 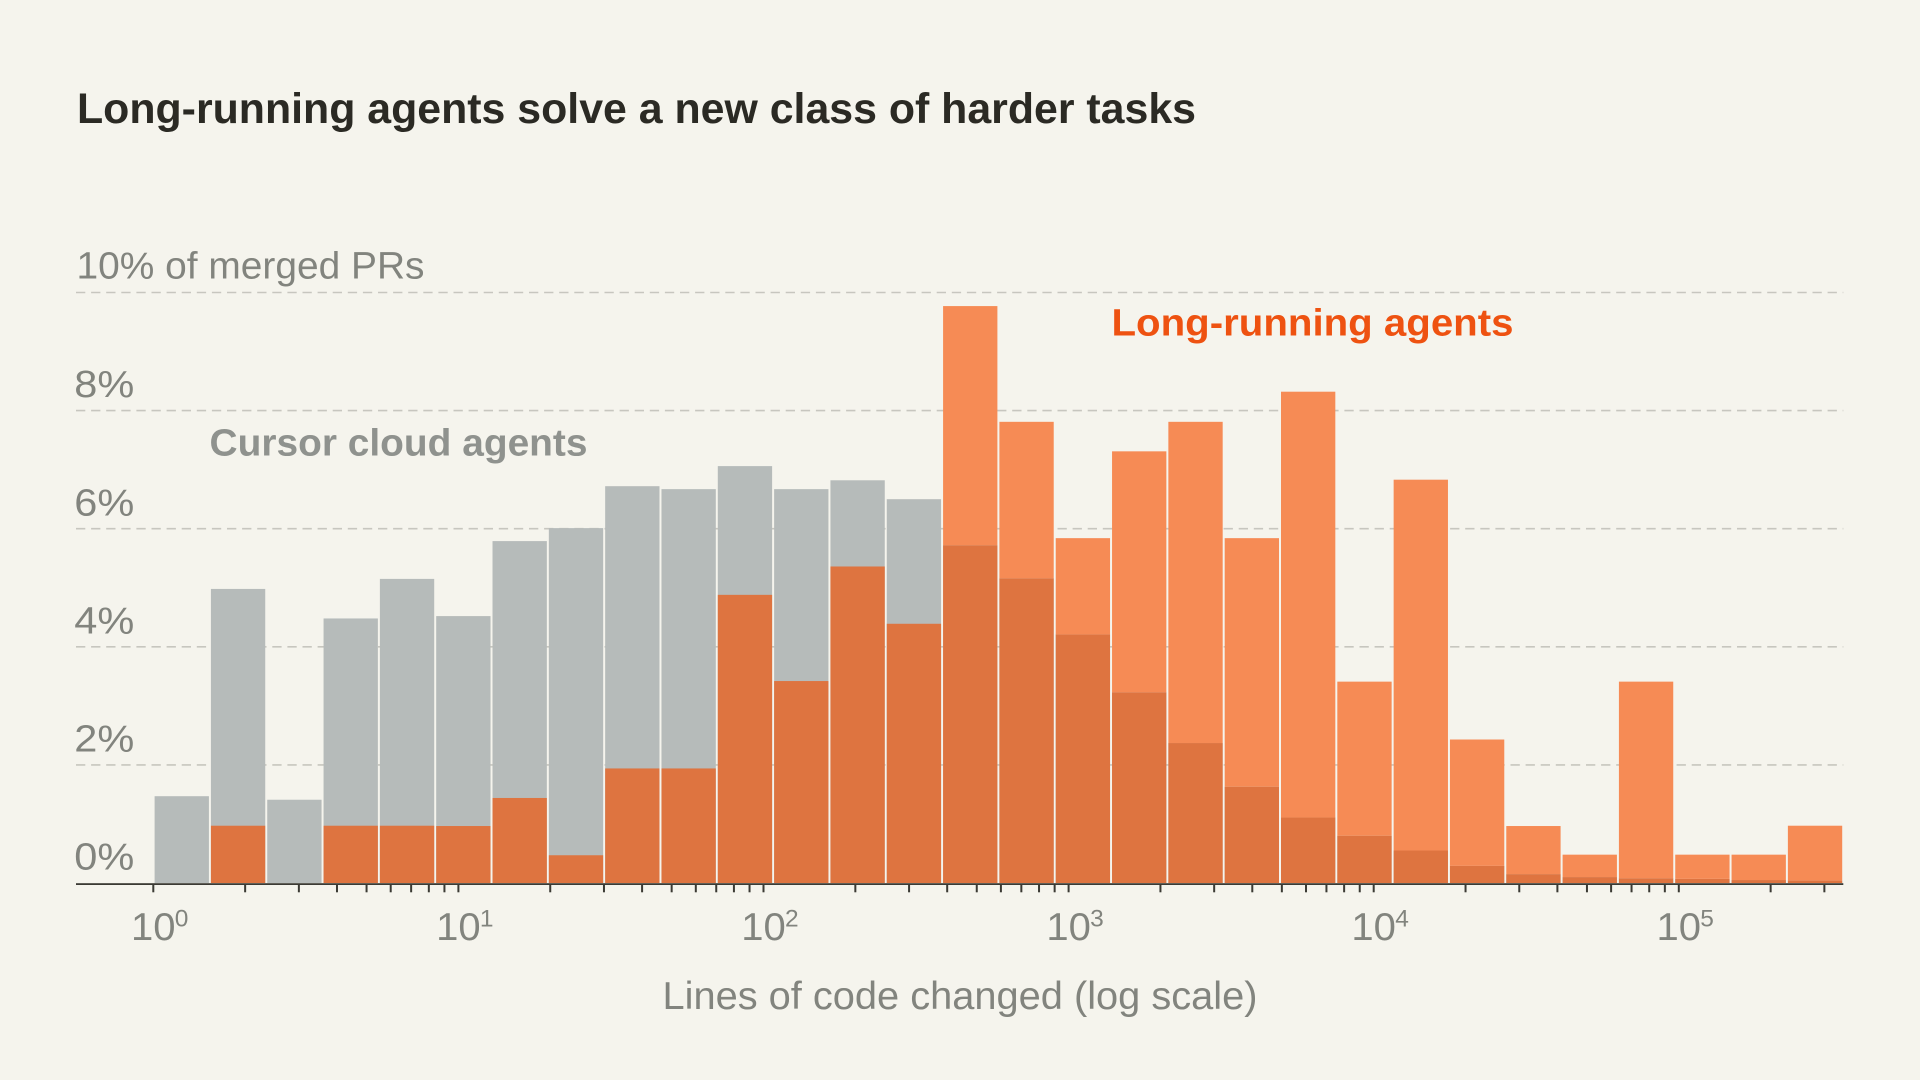 I want to click on svg-text: 3, so click(x=1097, y=918).